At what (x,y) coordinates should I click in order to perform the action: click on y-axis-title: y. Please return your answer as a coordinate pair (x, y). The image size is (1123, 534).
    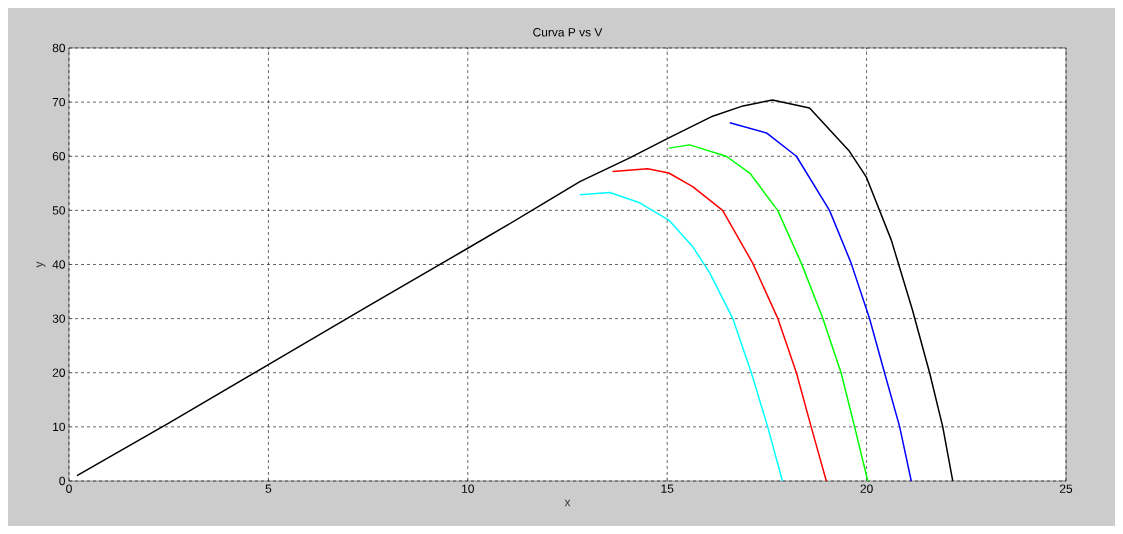
    Looking at the image, I should click on (41, 264).